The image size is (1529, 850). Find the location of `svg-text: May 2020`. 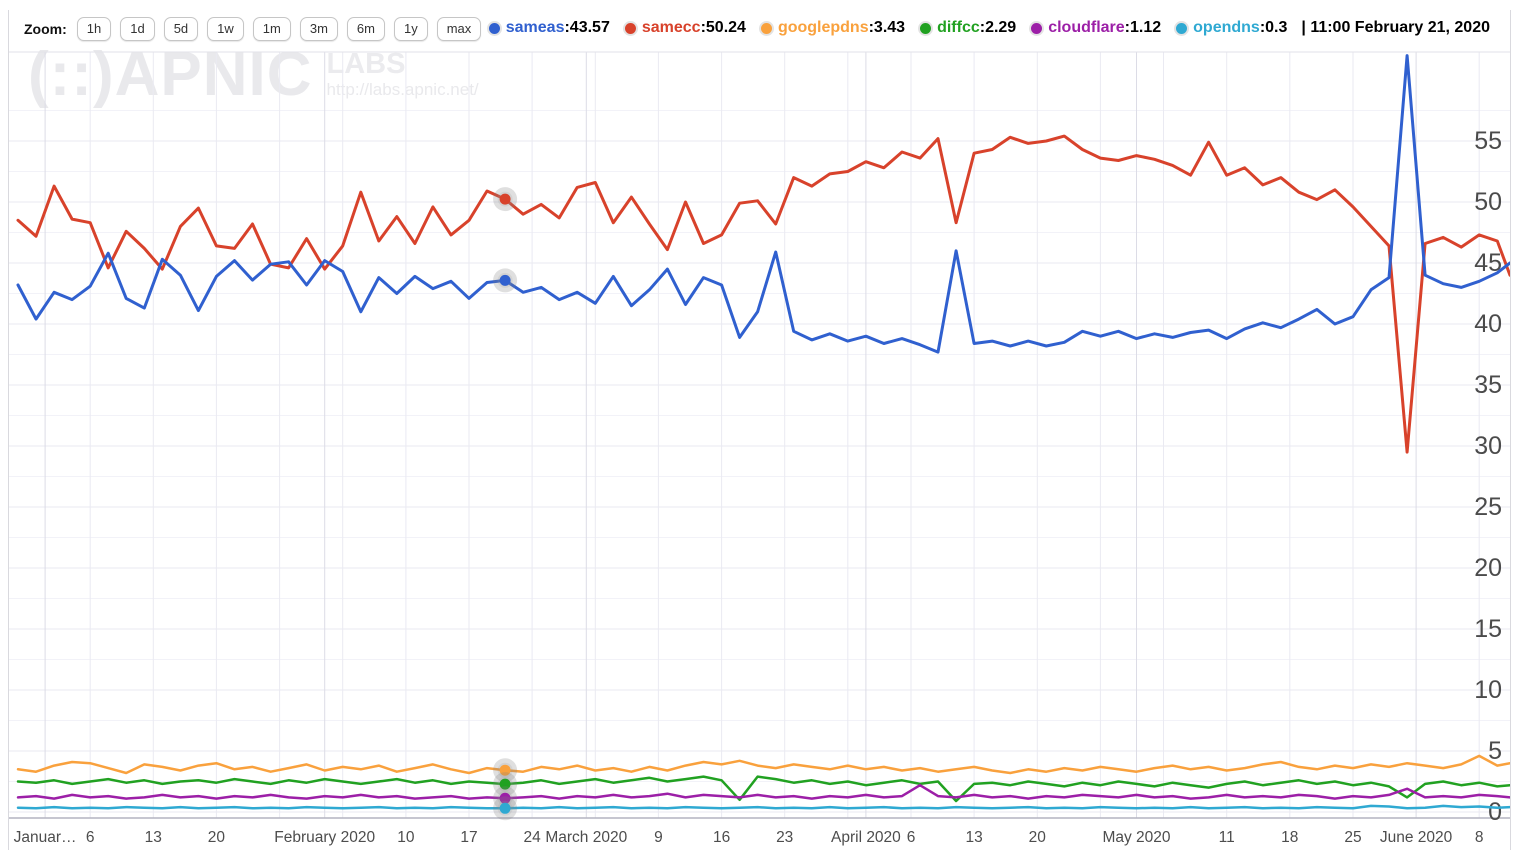

svg-text: May 2020 is located at coordinates (1136, 837).